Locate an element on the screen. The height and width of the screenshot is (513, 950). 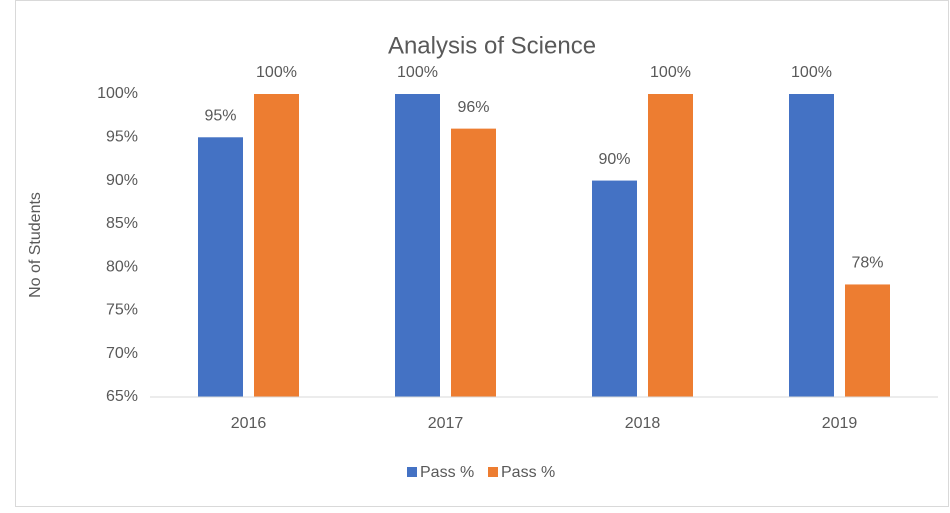
y-tick-label: 65% is located at coordinates (122, 396).